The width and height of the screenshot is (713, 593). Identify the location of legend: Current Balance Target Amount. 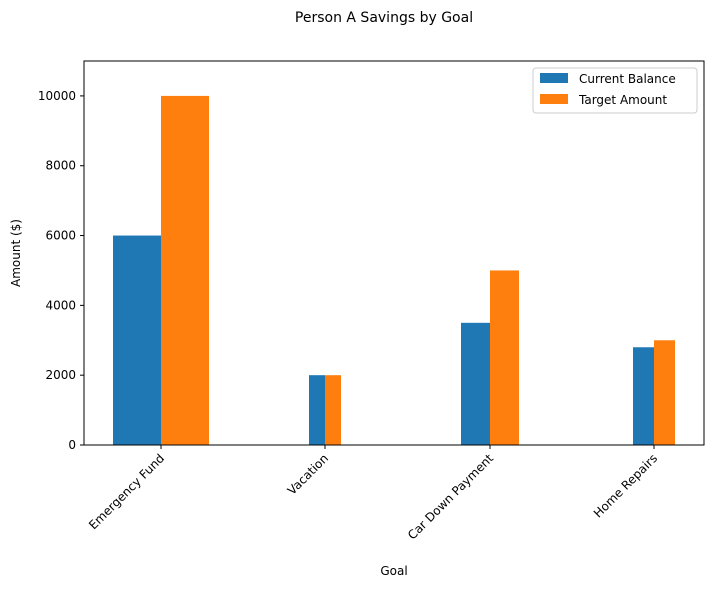
(615, 90).